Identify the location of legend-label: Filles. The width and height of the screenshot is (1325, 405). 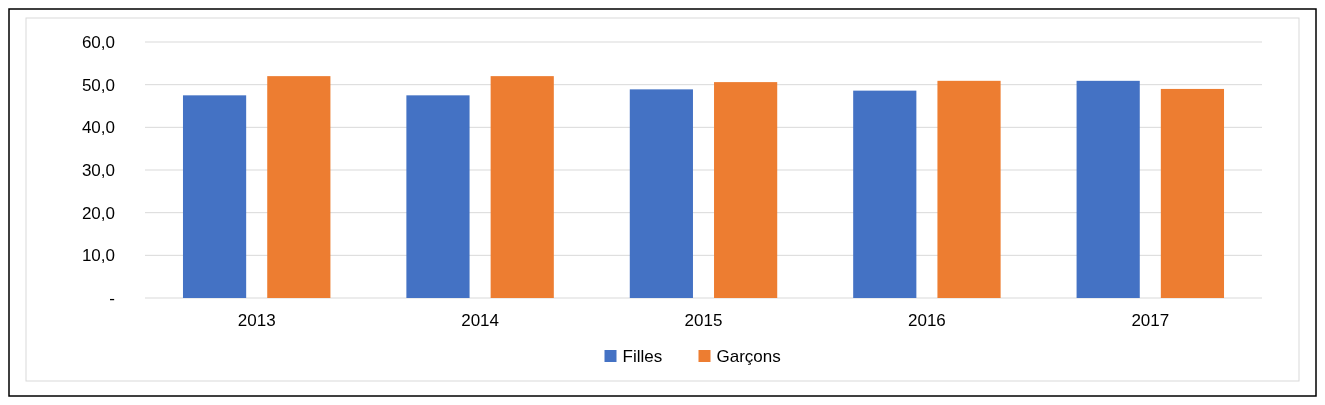
(642, 356).